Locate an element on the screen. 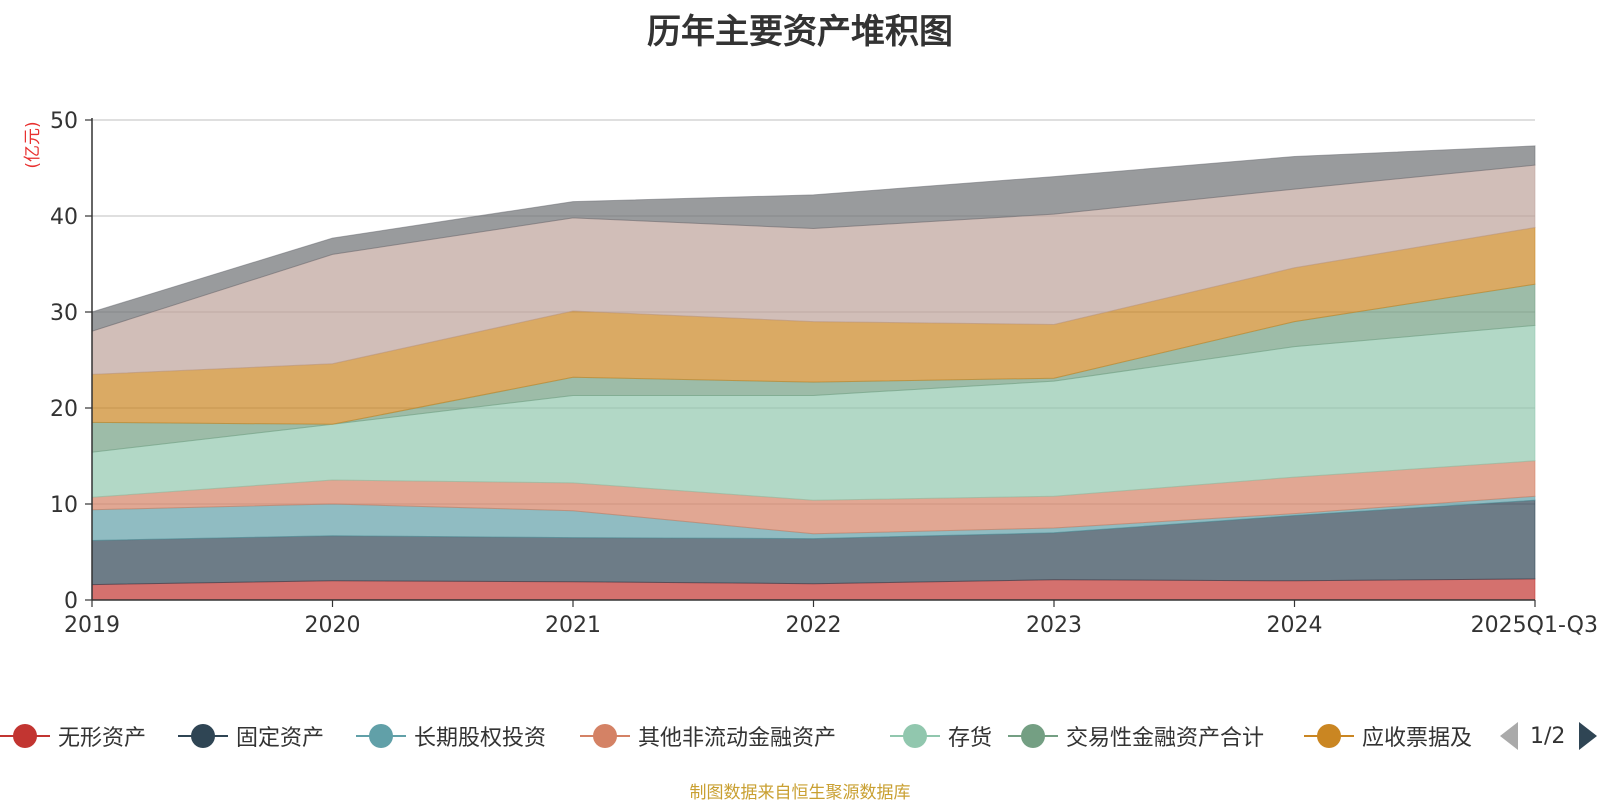  legend-label: 其他非流动金融资产 is located at coordinates (737, 738).